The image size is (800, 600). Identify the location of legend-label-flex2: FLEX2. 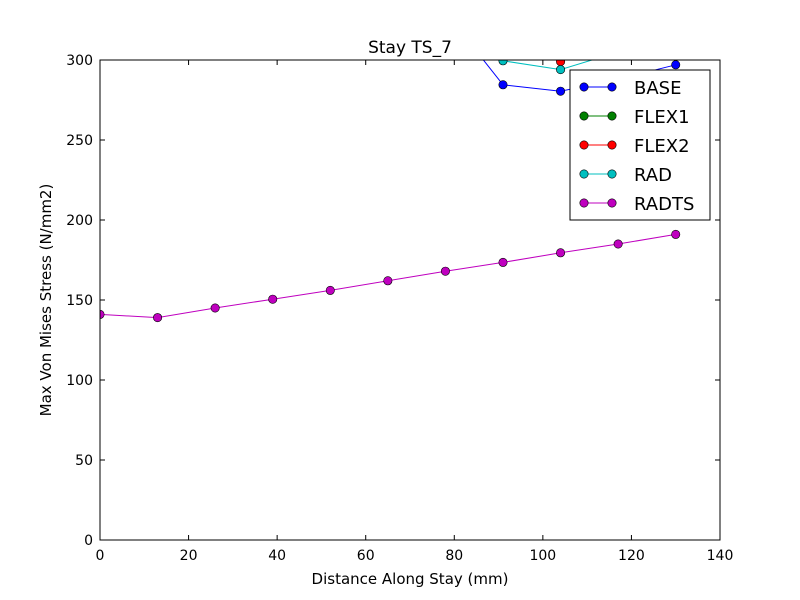
(662, 146).